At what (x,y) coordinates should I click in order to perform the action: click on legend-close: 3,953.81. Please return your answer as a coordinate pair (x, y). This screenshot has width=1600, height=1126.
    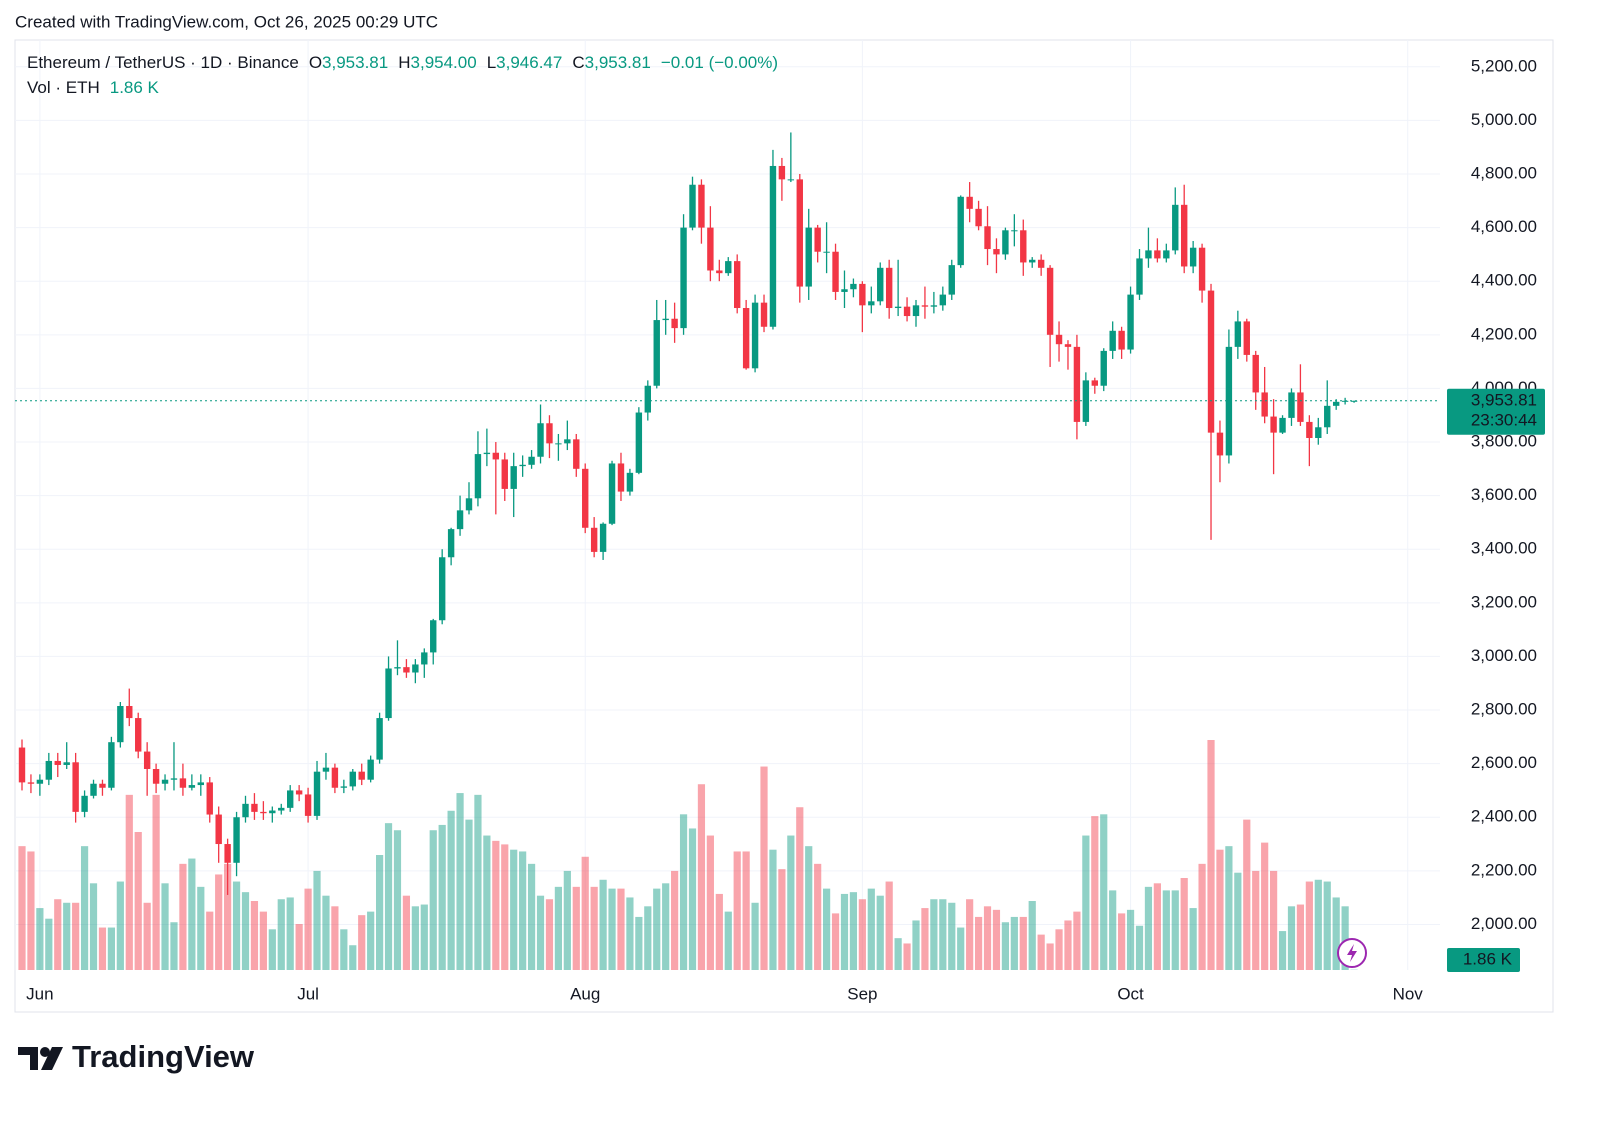
    Looking at the image, I should click on (618, 62).